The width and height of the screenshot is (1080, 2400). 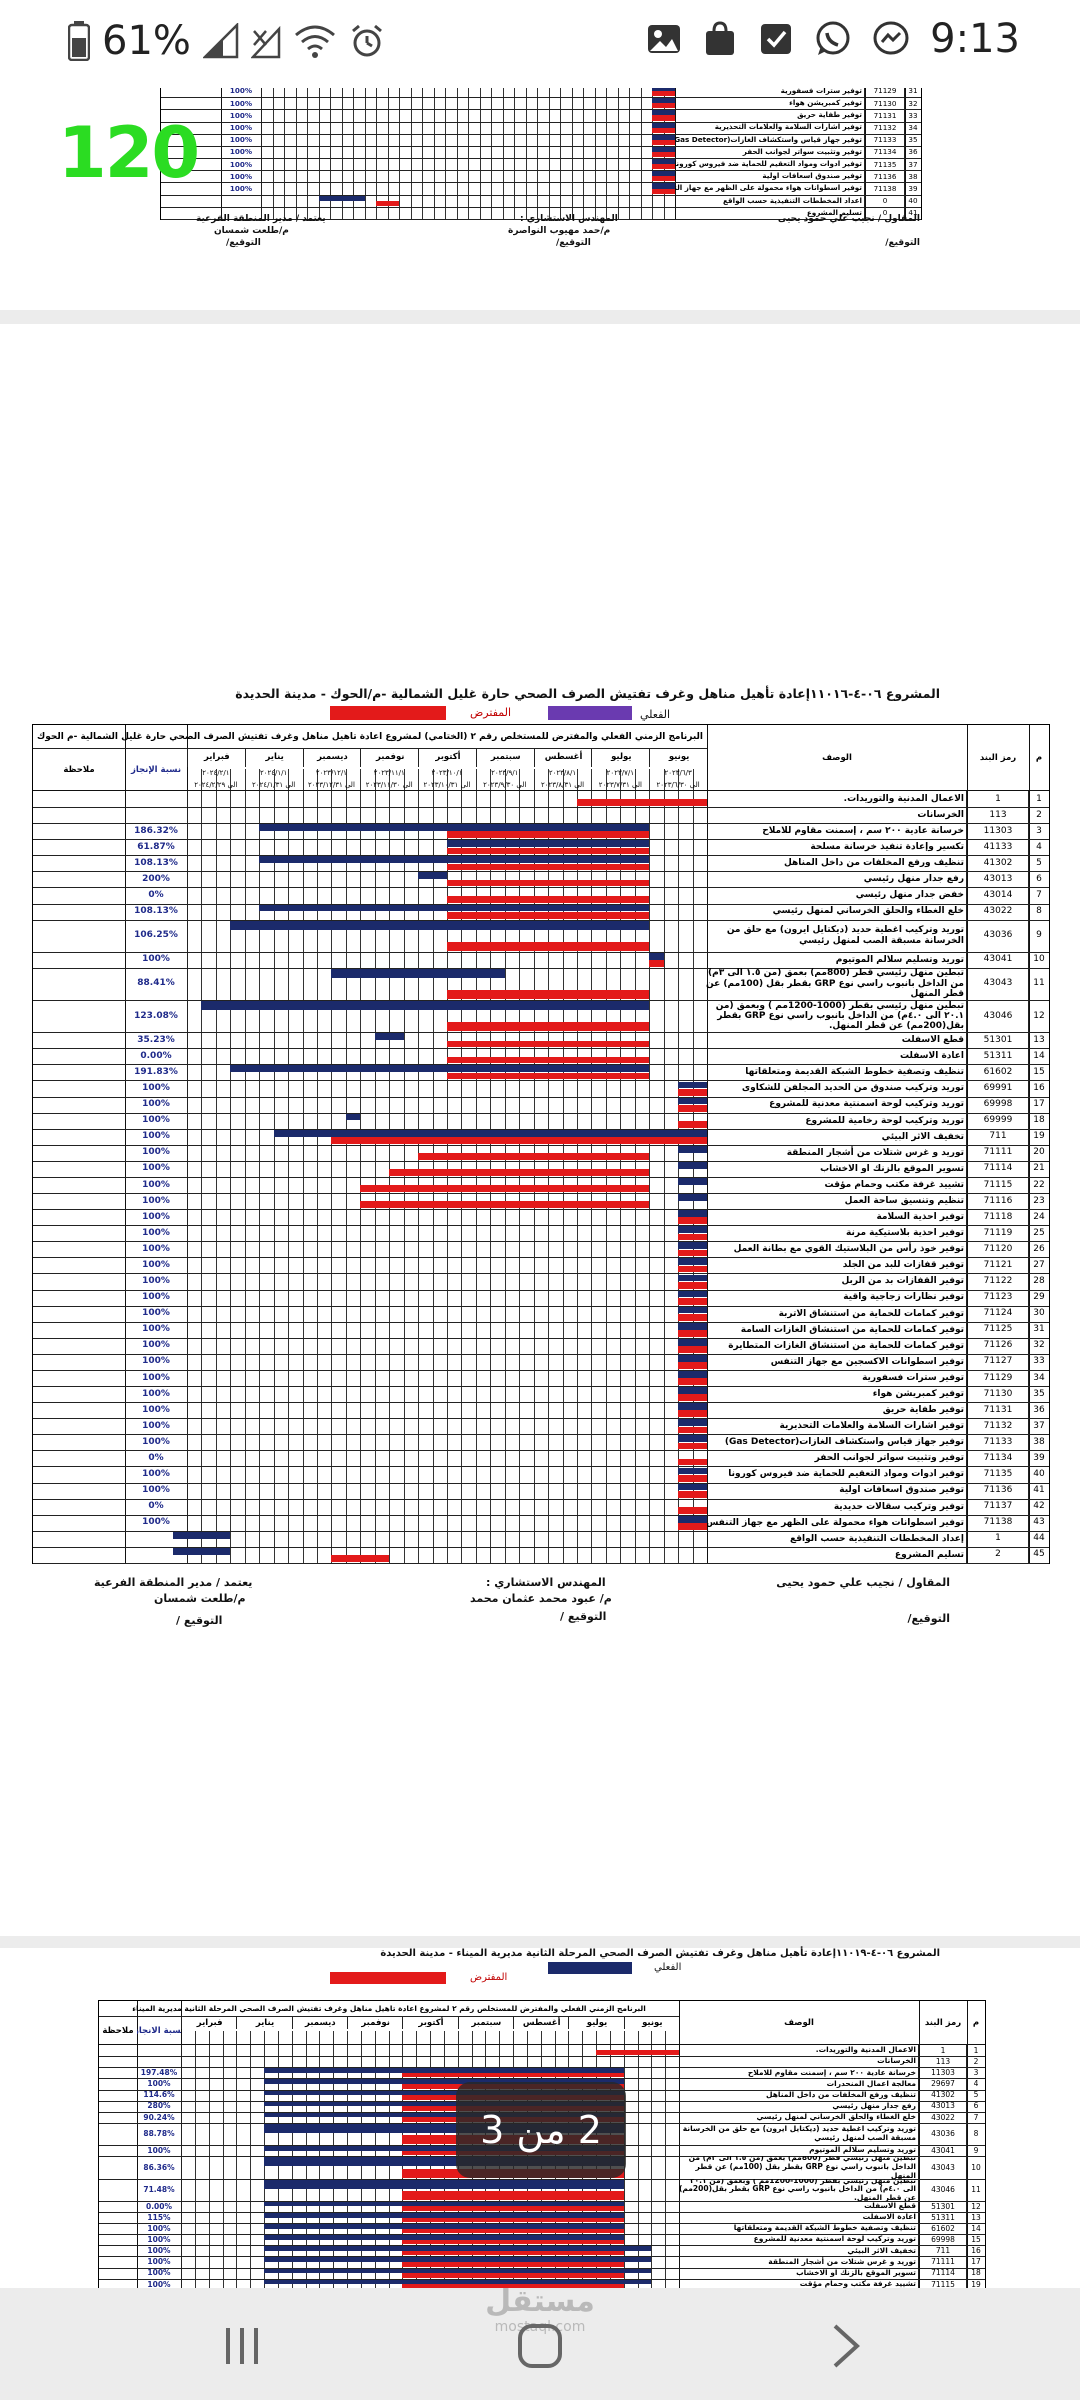 I want to click on item-description: توفير احذية بلاستيكية مرنة, so click(x=905, y=1233).